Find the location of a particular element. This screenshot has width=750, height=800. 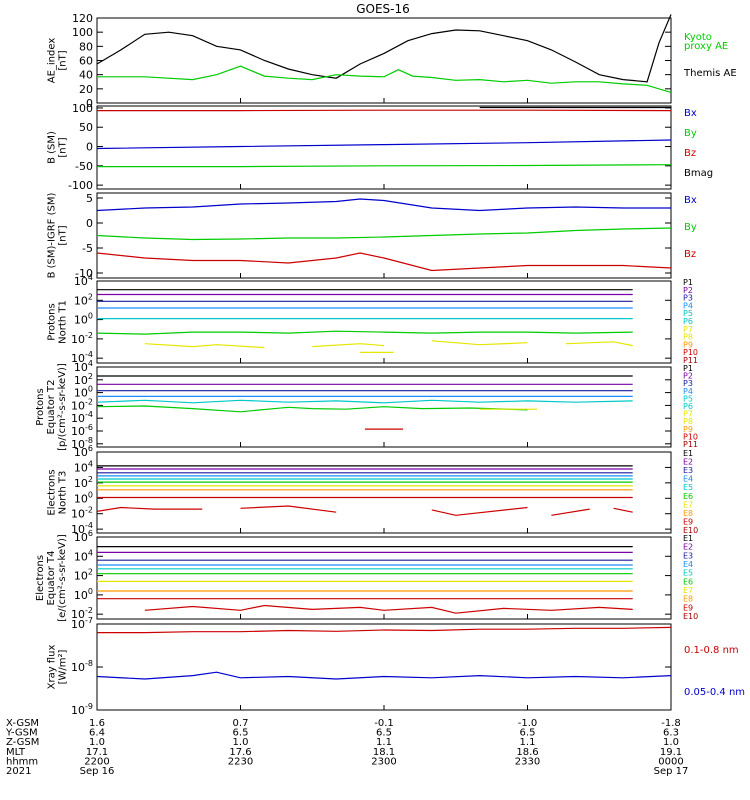

x-row-value: 1.1 is located at coordinates (384, 742).